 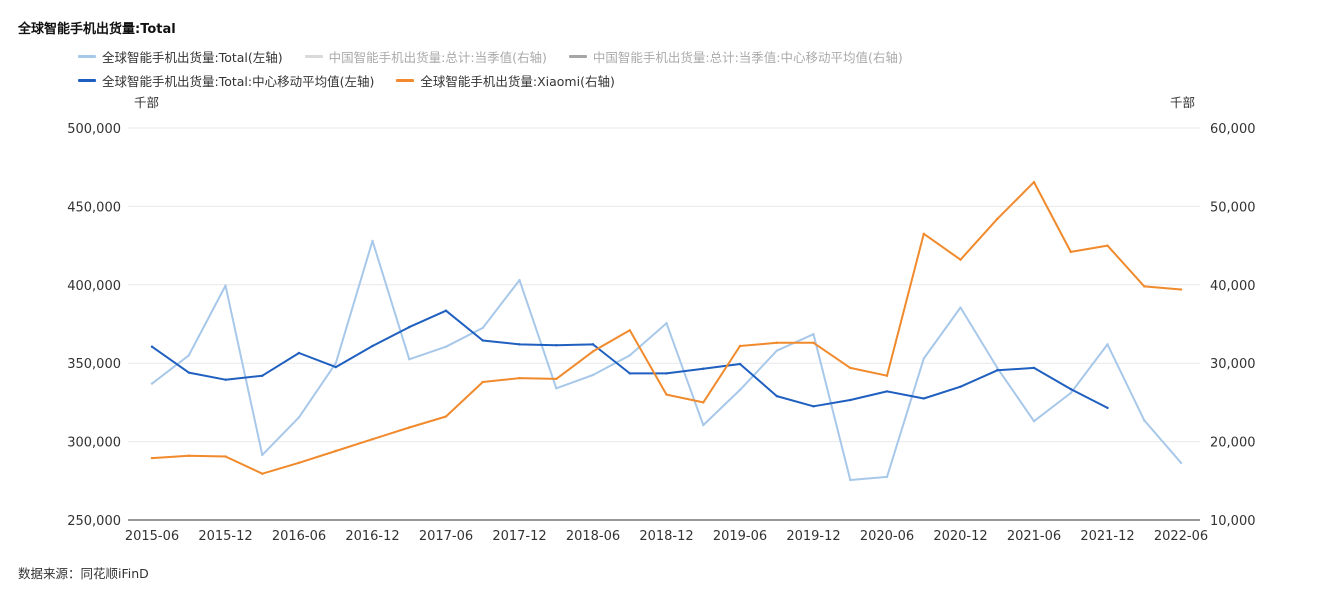 I want to click on x-tick-label: 2021-06, so click(x=1034, y=536).